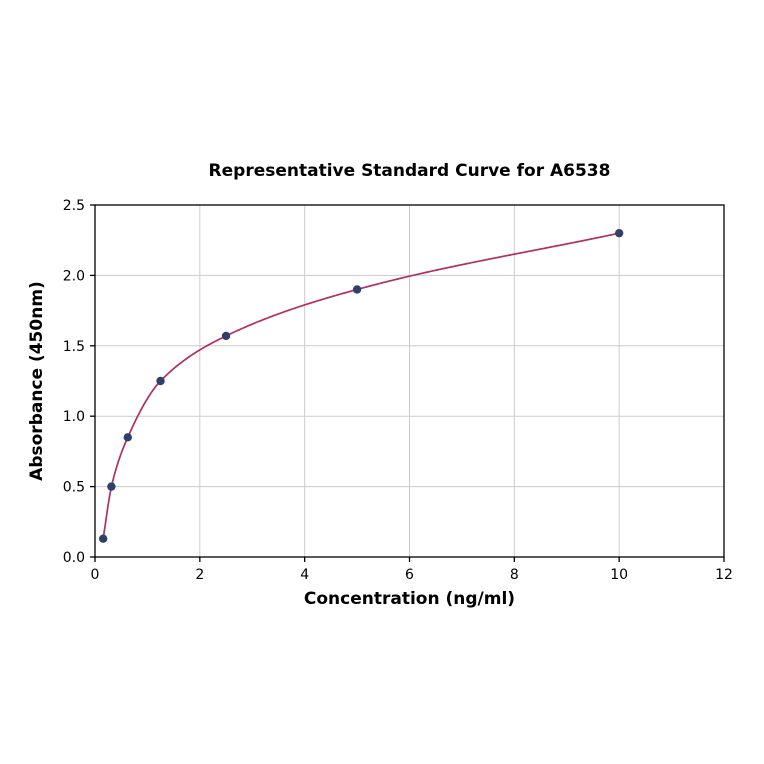 Image resolution: width=764 pixels, height=764 pixels. What do you see at coordinates (74, 206) in the screenshot?
I see `y-tick-label: 2.5` at bounding box center [74, 206].